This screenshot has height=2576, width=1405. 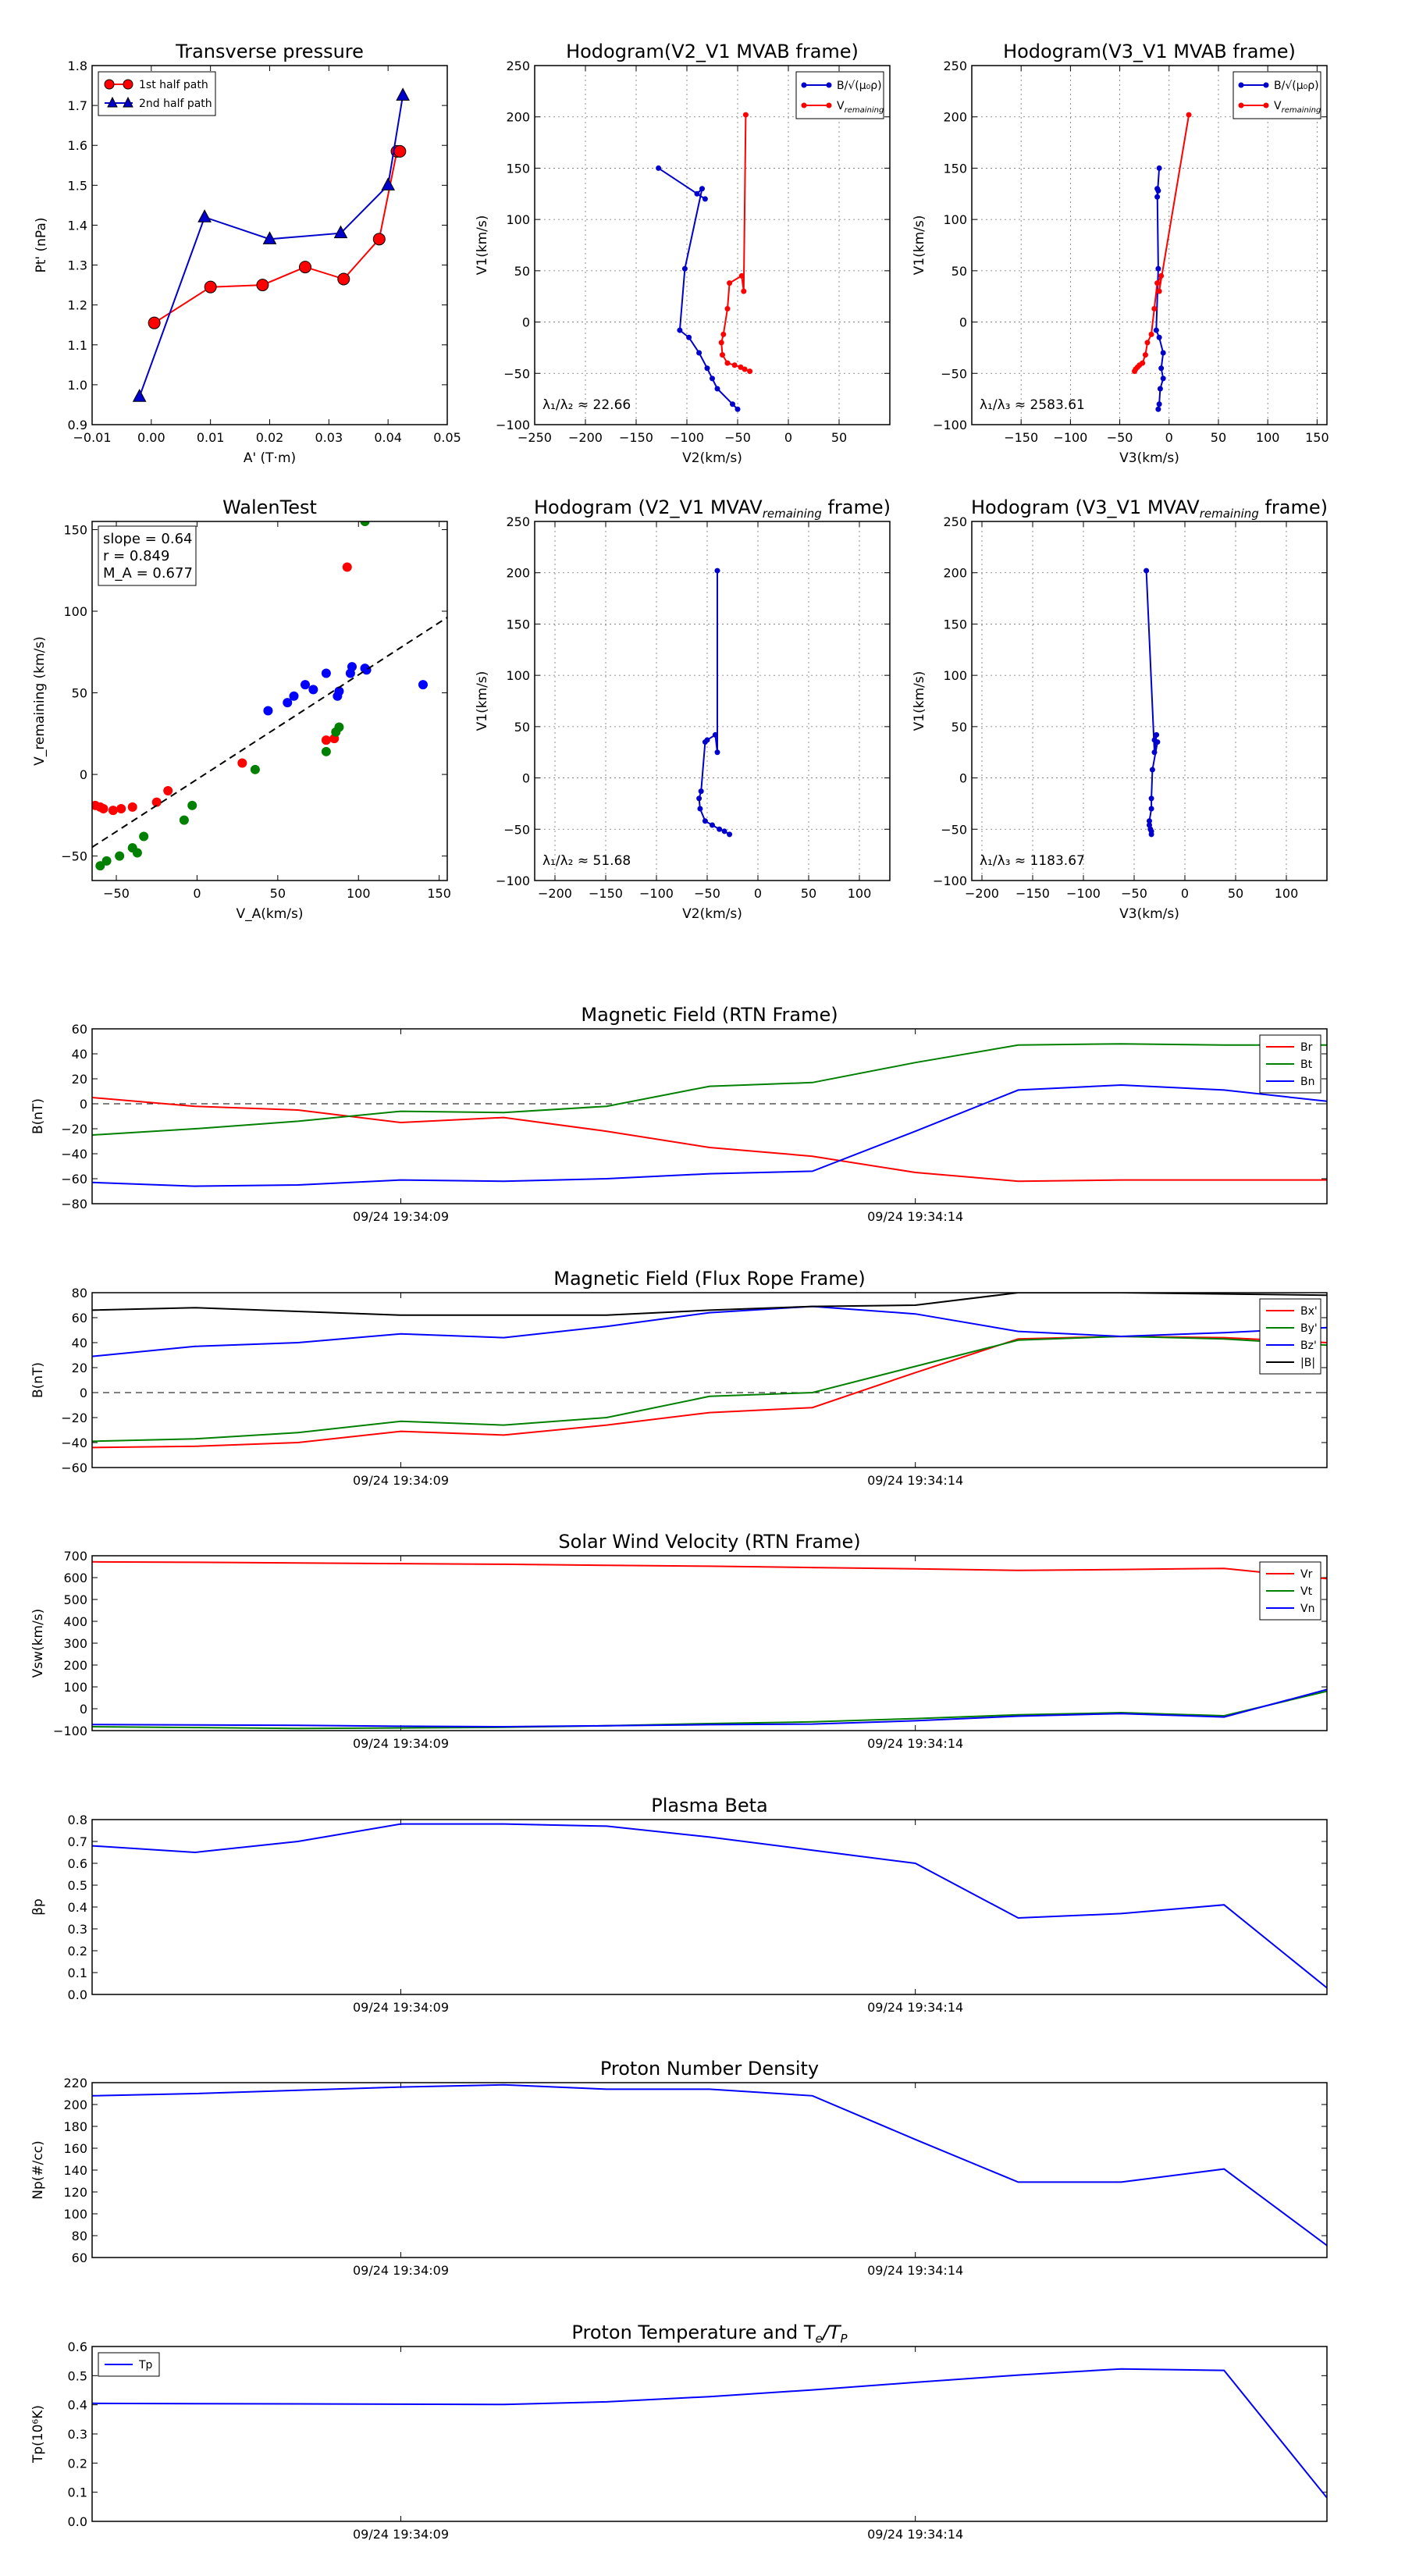 What do you see at coordinates (710, 1570) in the screenshot?
I see `series-line-Vr` at bounding box center [710, 1570].